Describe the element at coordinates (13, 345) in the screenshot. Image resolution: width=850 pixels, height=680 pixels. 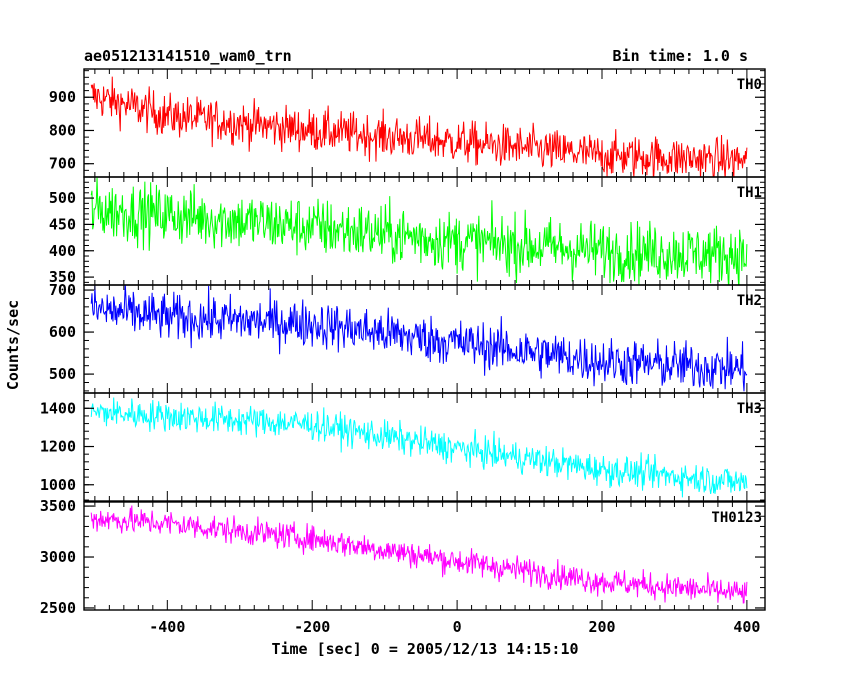
I see `y-axis-label: Counts/sec` at that location.